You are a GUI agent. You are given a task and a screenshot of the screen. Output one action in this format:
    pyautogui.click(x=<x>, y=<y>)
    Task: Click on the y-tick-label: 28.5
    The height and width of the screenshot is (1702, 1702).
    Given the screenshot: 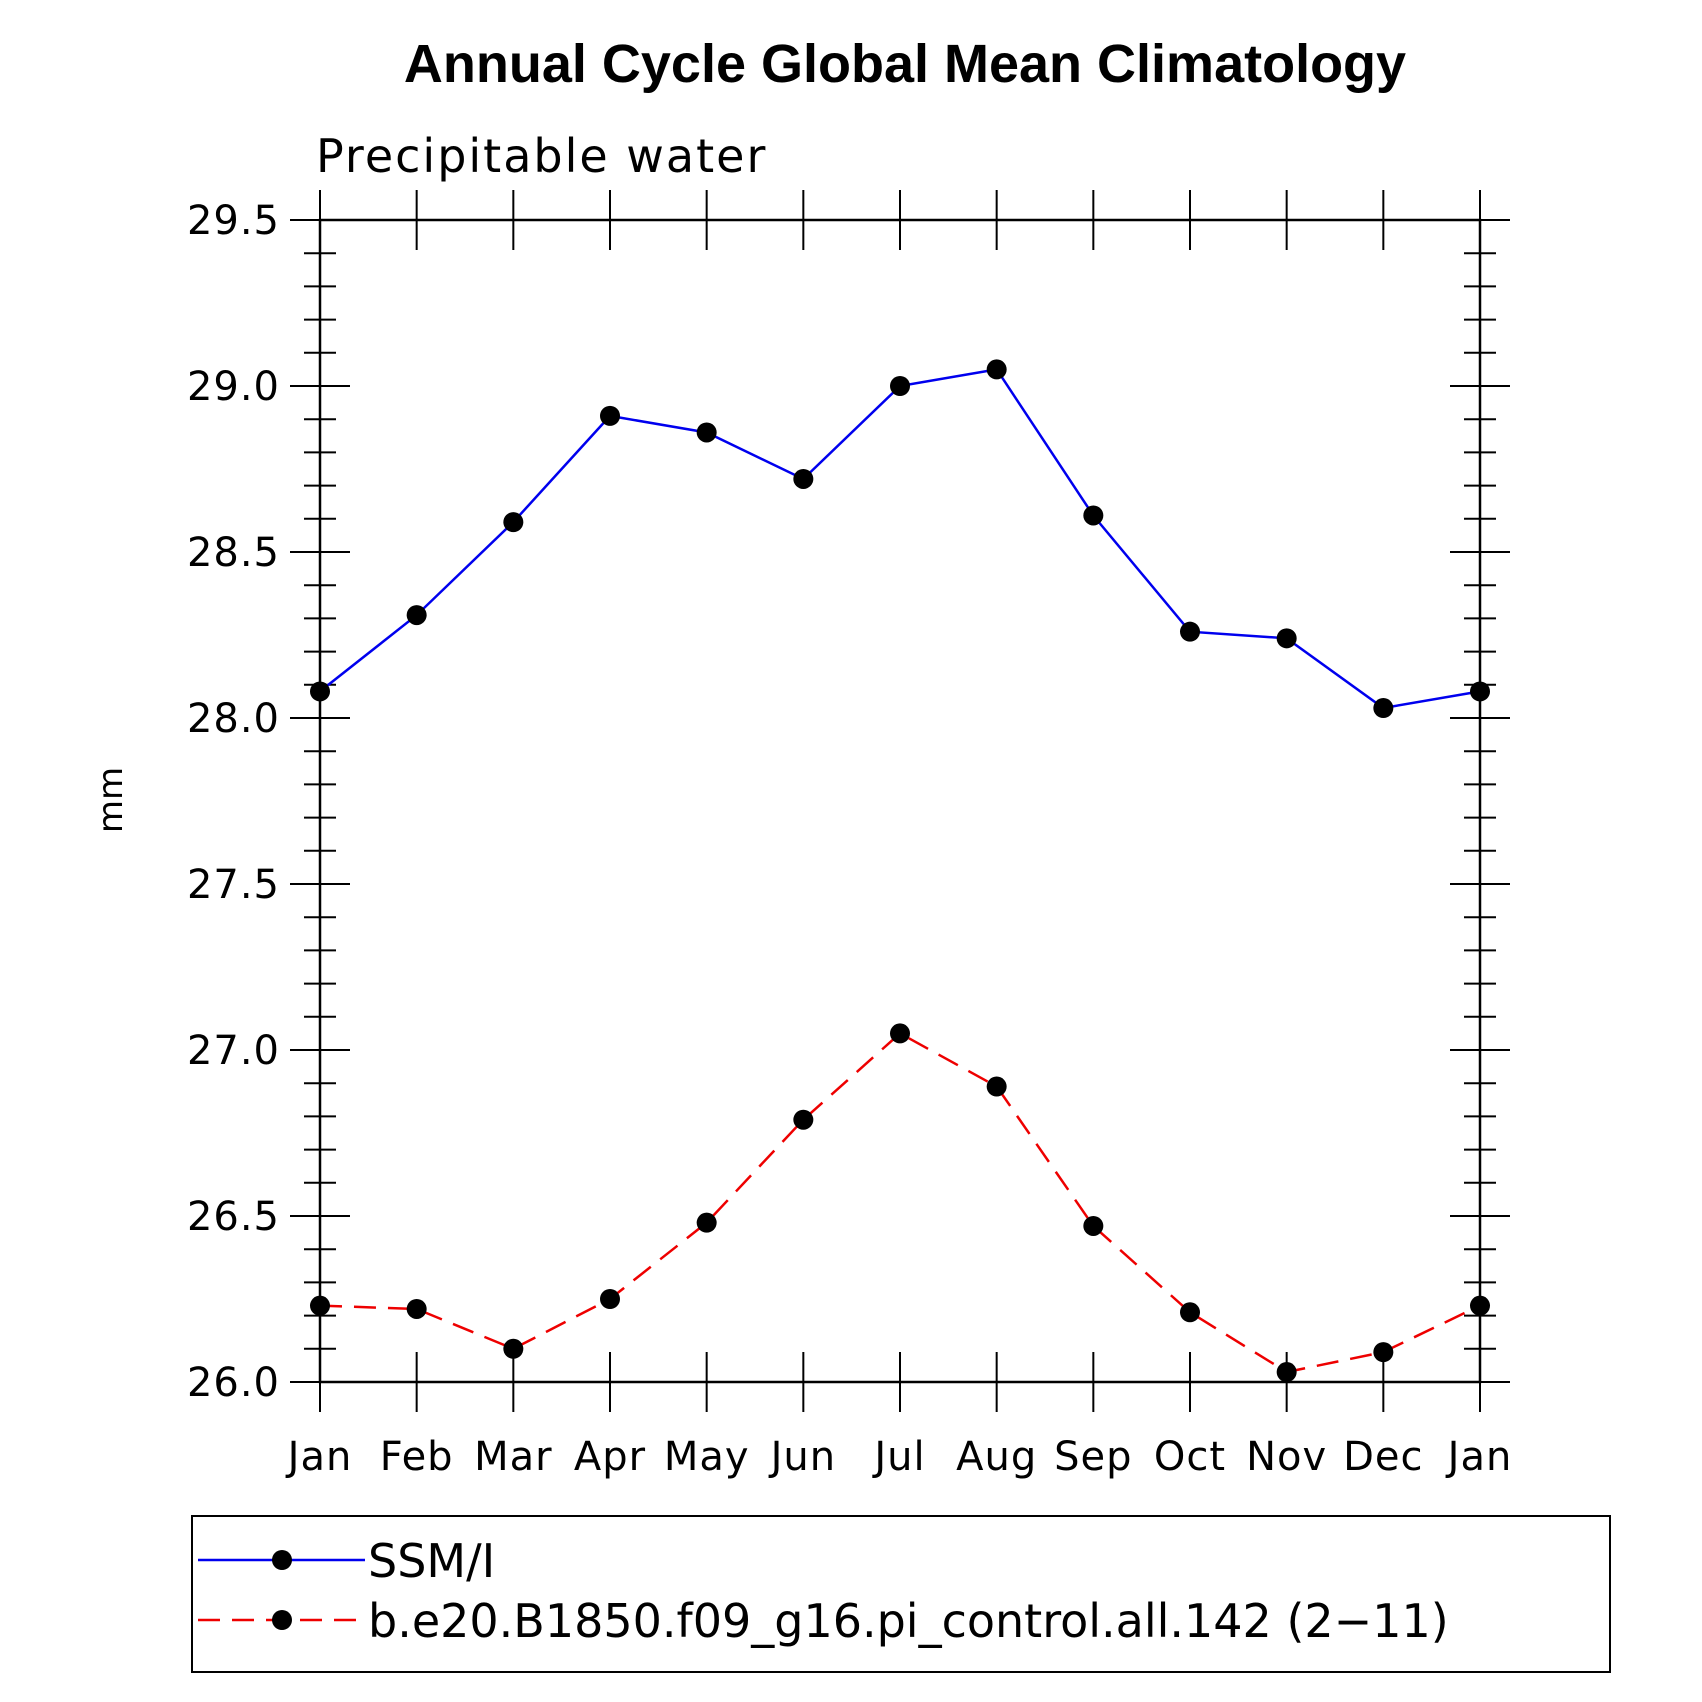 What is the action you would take?
    pyautogui.click(x=233, y=553)
    